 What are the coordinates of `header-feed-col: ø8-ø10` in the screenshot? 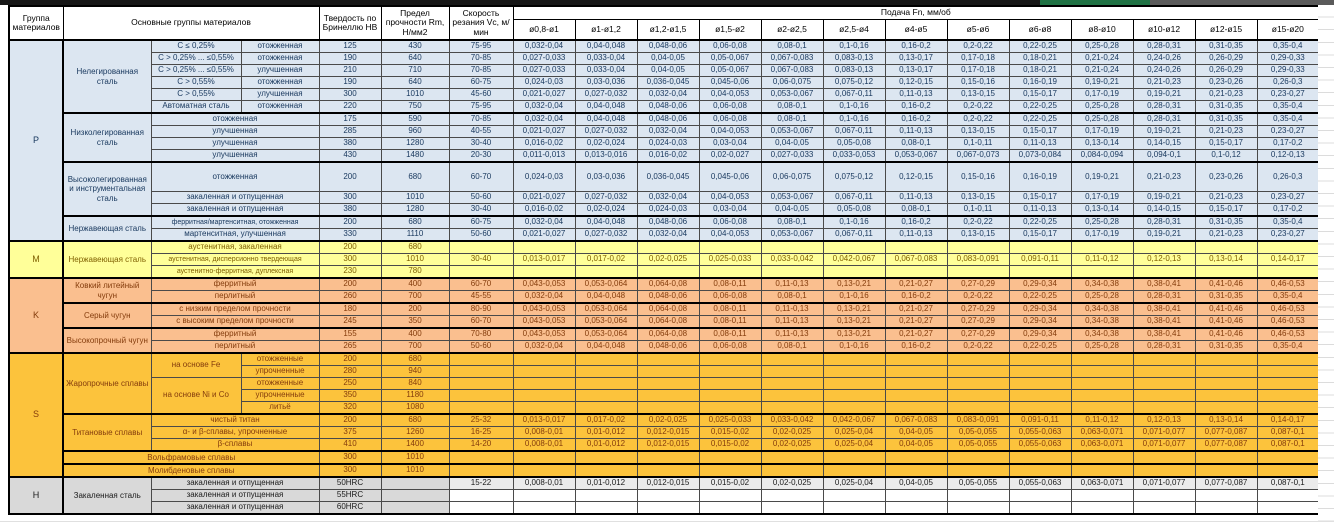 It's located at (1102, 30).